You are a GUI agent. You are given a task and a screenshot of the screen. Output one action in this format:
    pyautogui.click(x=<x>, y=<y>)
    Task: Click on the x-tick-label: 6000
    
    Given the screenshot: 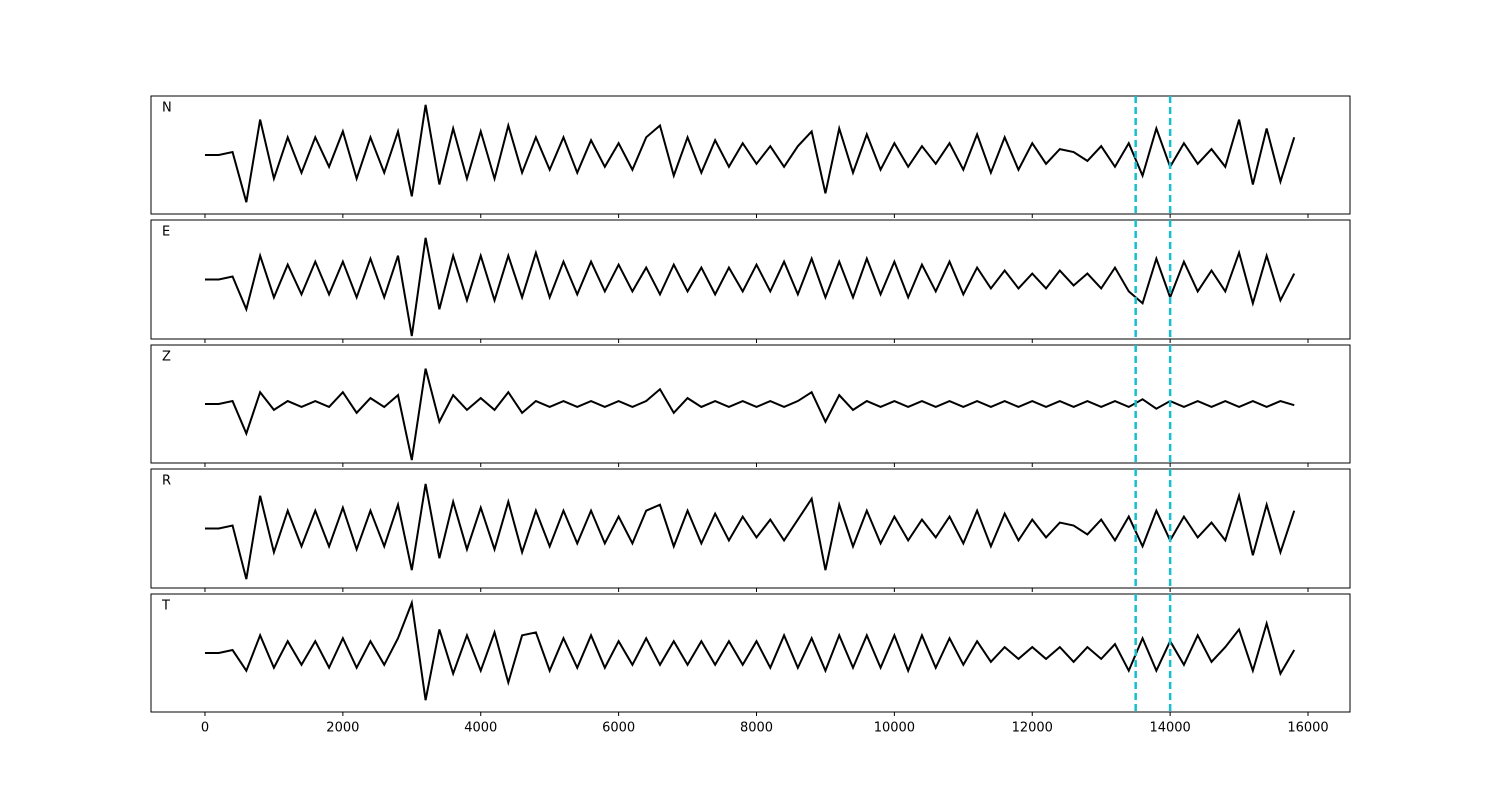 What is the action you would take?
    pyautogui.click(x=618, y=728)
    